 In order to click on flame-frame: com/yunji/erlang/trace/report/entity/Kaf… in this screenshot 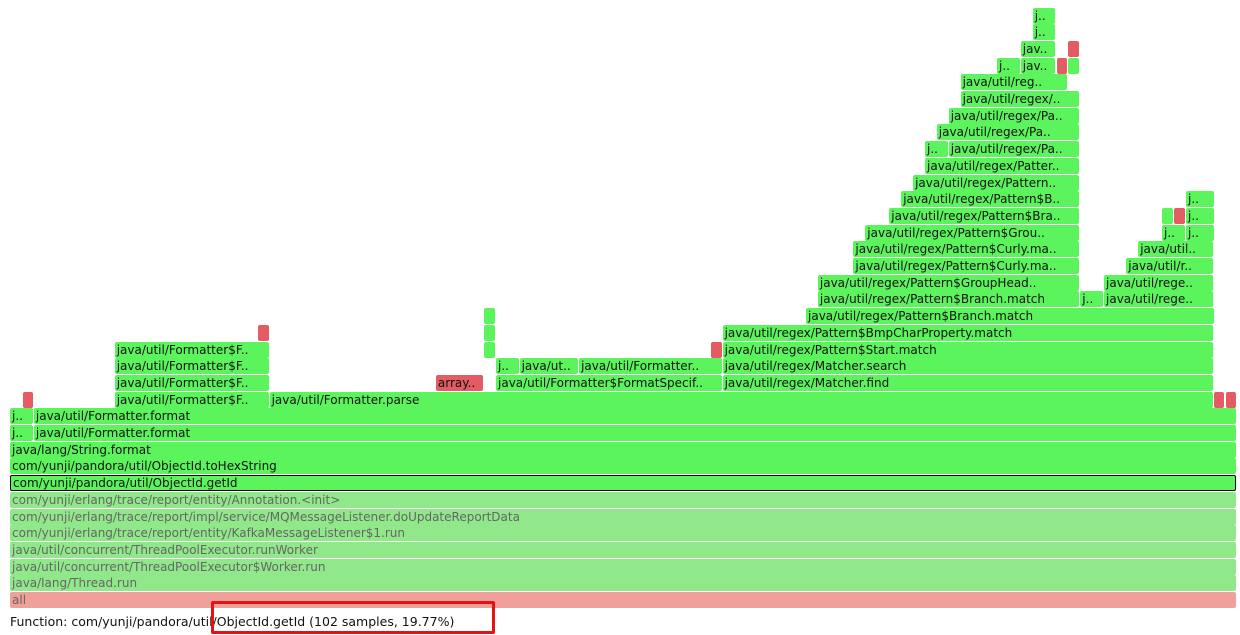, I will do `click(623, 533)`.